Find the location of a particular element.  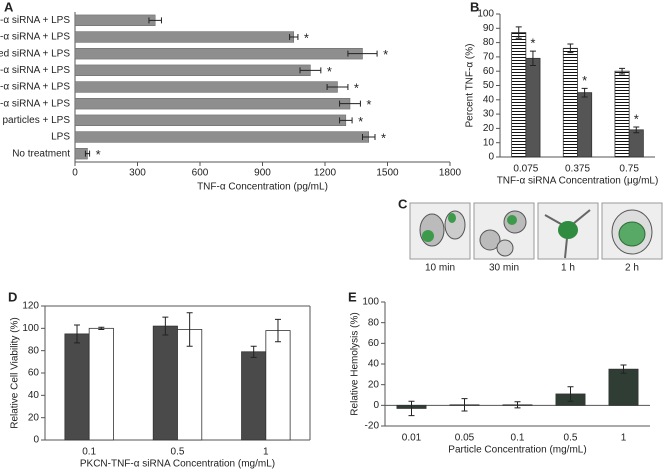

x-axis-label: PKCN-TNF-α siRNA Concentration (mg/mL) is located at coordinates (177, 464).